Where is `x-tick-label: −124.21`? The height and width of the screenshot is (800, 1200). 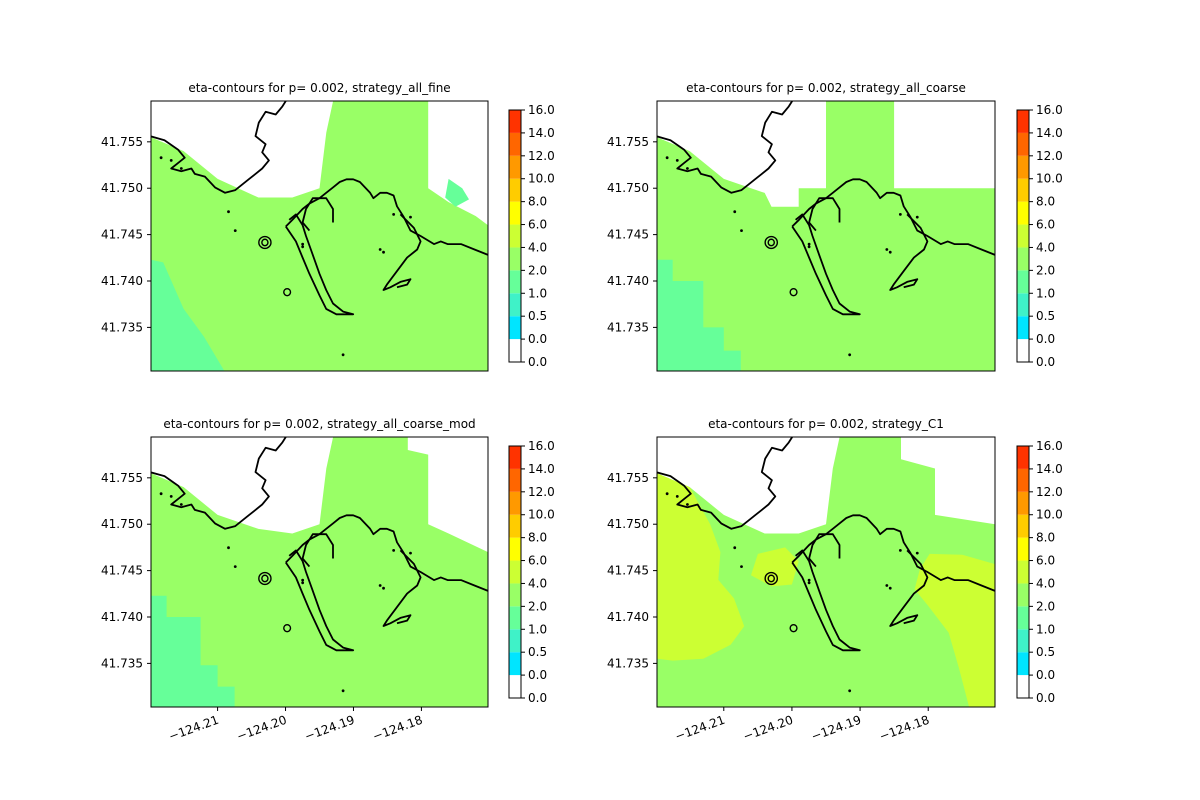 x-tick-label: −124.21 is located at coordinates (700, 728).